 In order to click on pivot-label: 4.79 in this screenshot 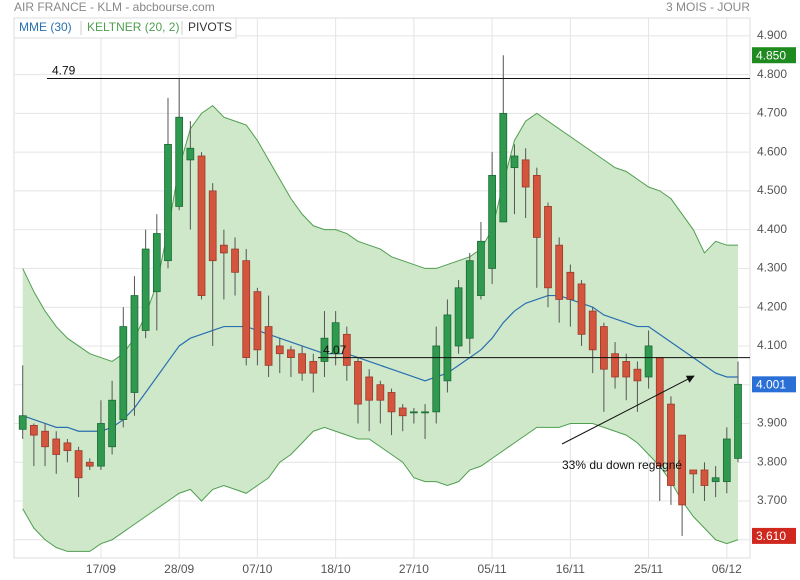, I will do `click(64, 71)`.